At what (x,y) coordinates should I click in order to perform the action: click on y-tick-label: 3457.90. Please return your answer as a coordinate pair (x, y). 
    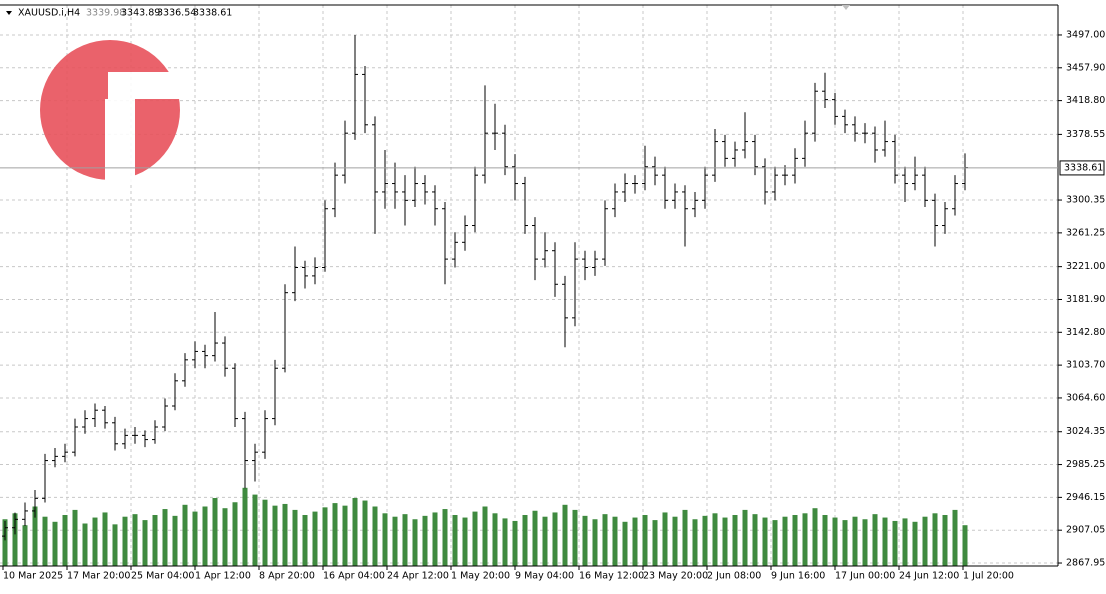
    Looking at the image, I should click on (1085, 67).